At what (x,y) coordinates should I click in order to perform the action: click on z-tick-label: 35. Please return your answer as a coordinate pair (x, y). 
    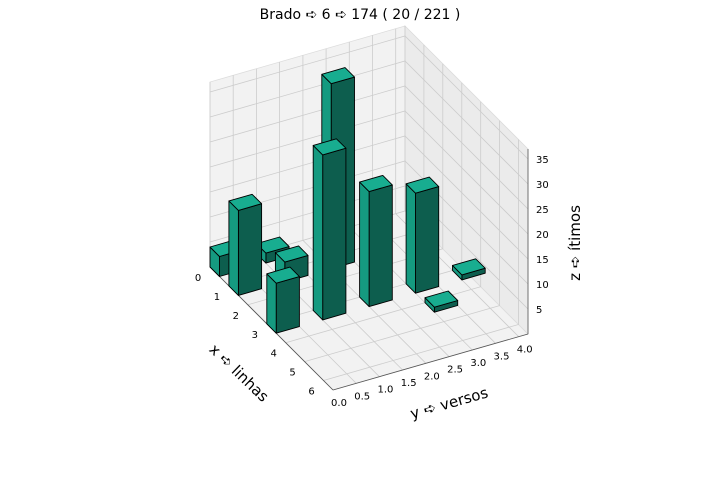
    Looking at the image, I should click on (542, 160).